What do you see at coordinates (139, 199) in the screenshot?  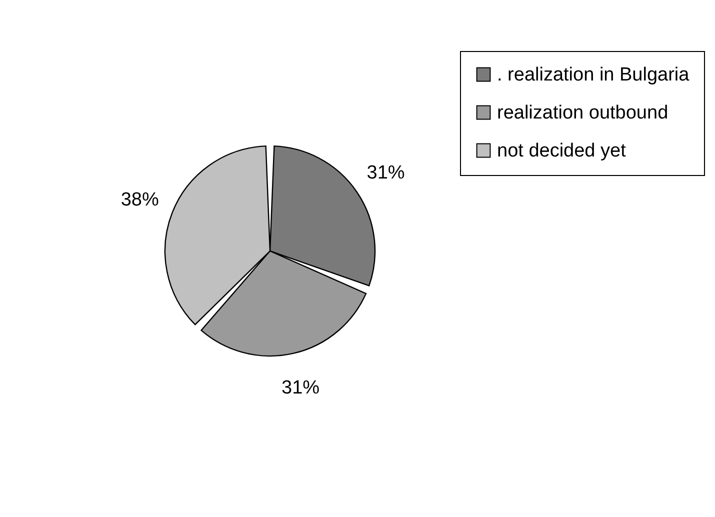 I see `data-label: 38%` at bounding box center [139, 199].